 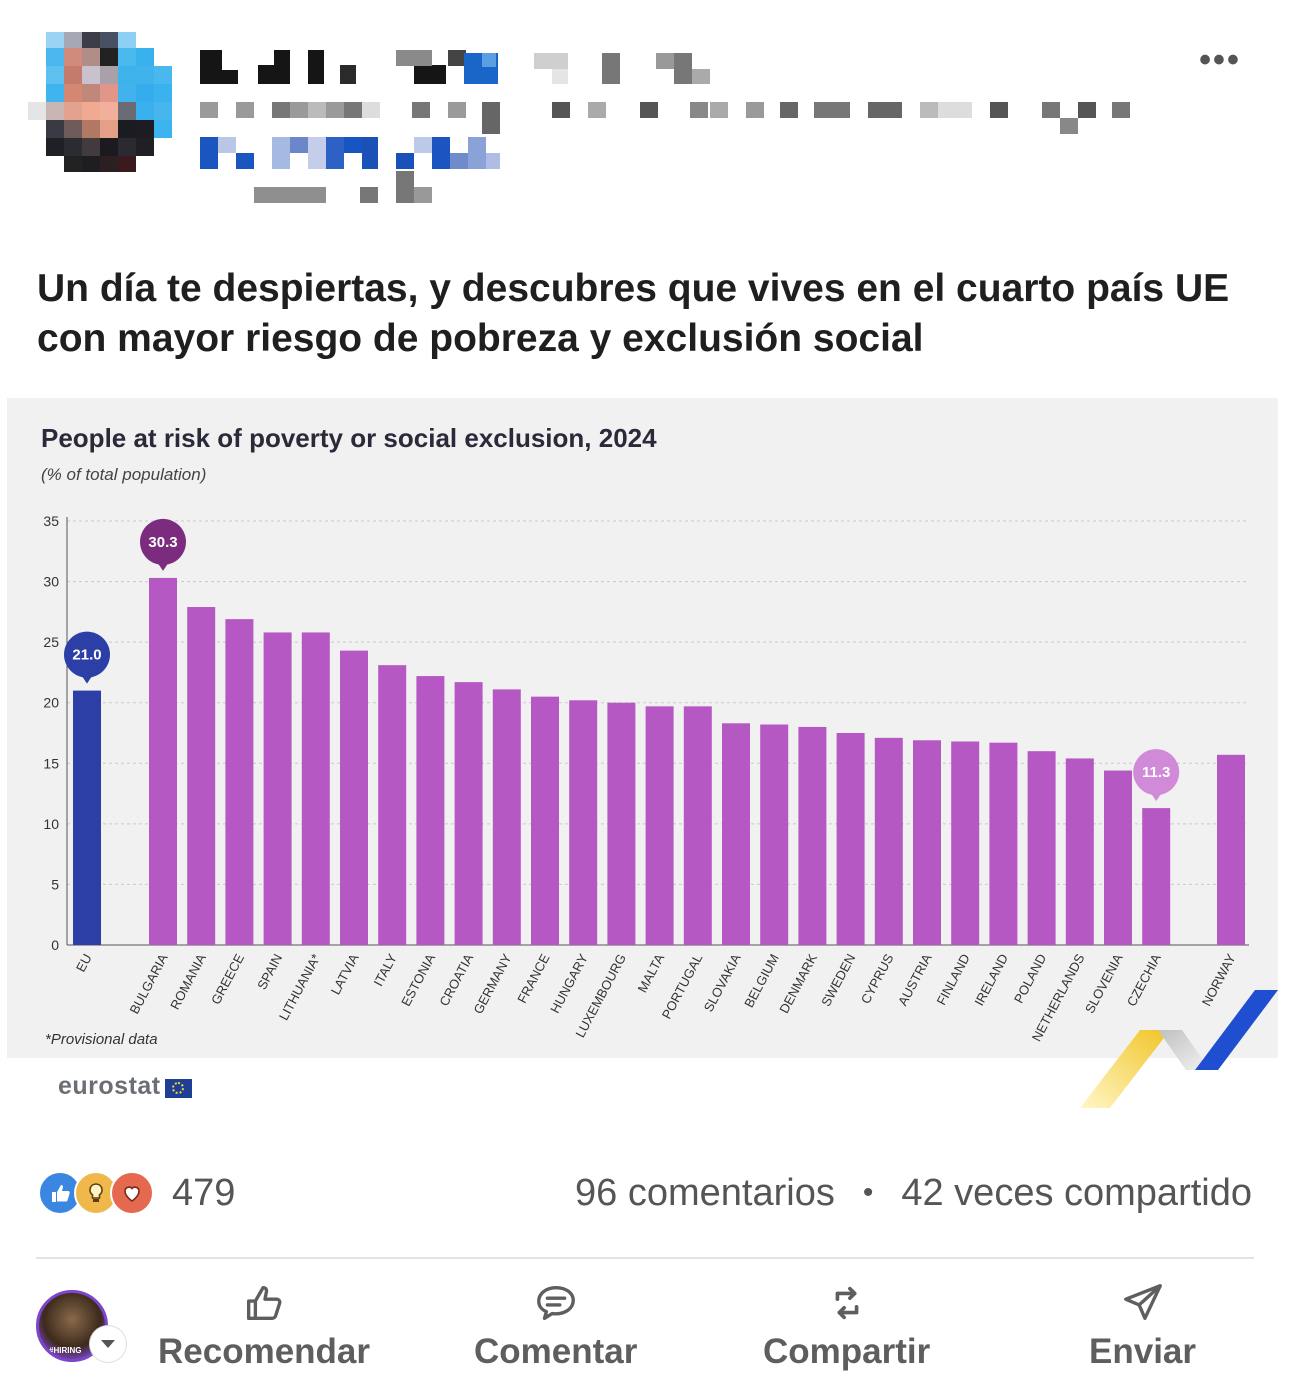 I want to click on y-tick-label: 30, so click(x=51, y=582).